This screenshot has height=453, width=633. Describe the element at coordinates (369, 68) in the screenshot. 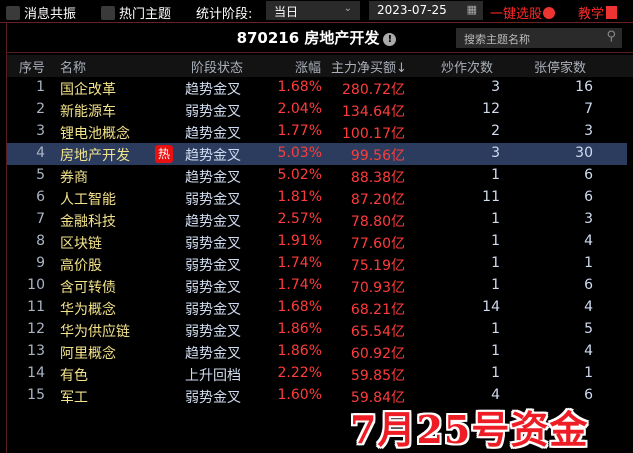

I see `col-amount: 主力净买额↓` at that location.